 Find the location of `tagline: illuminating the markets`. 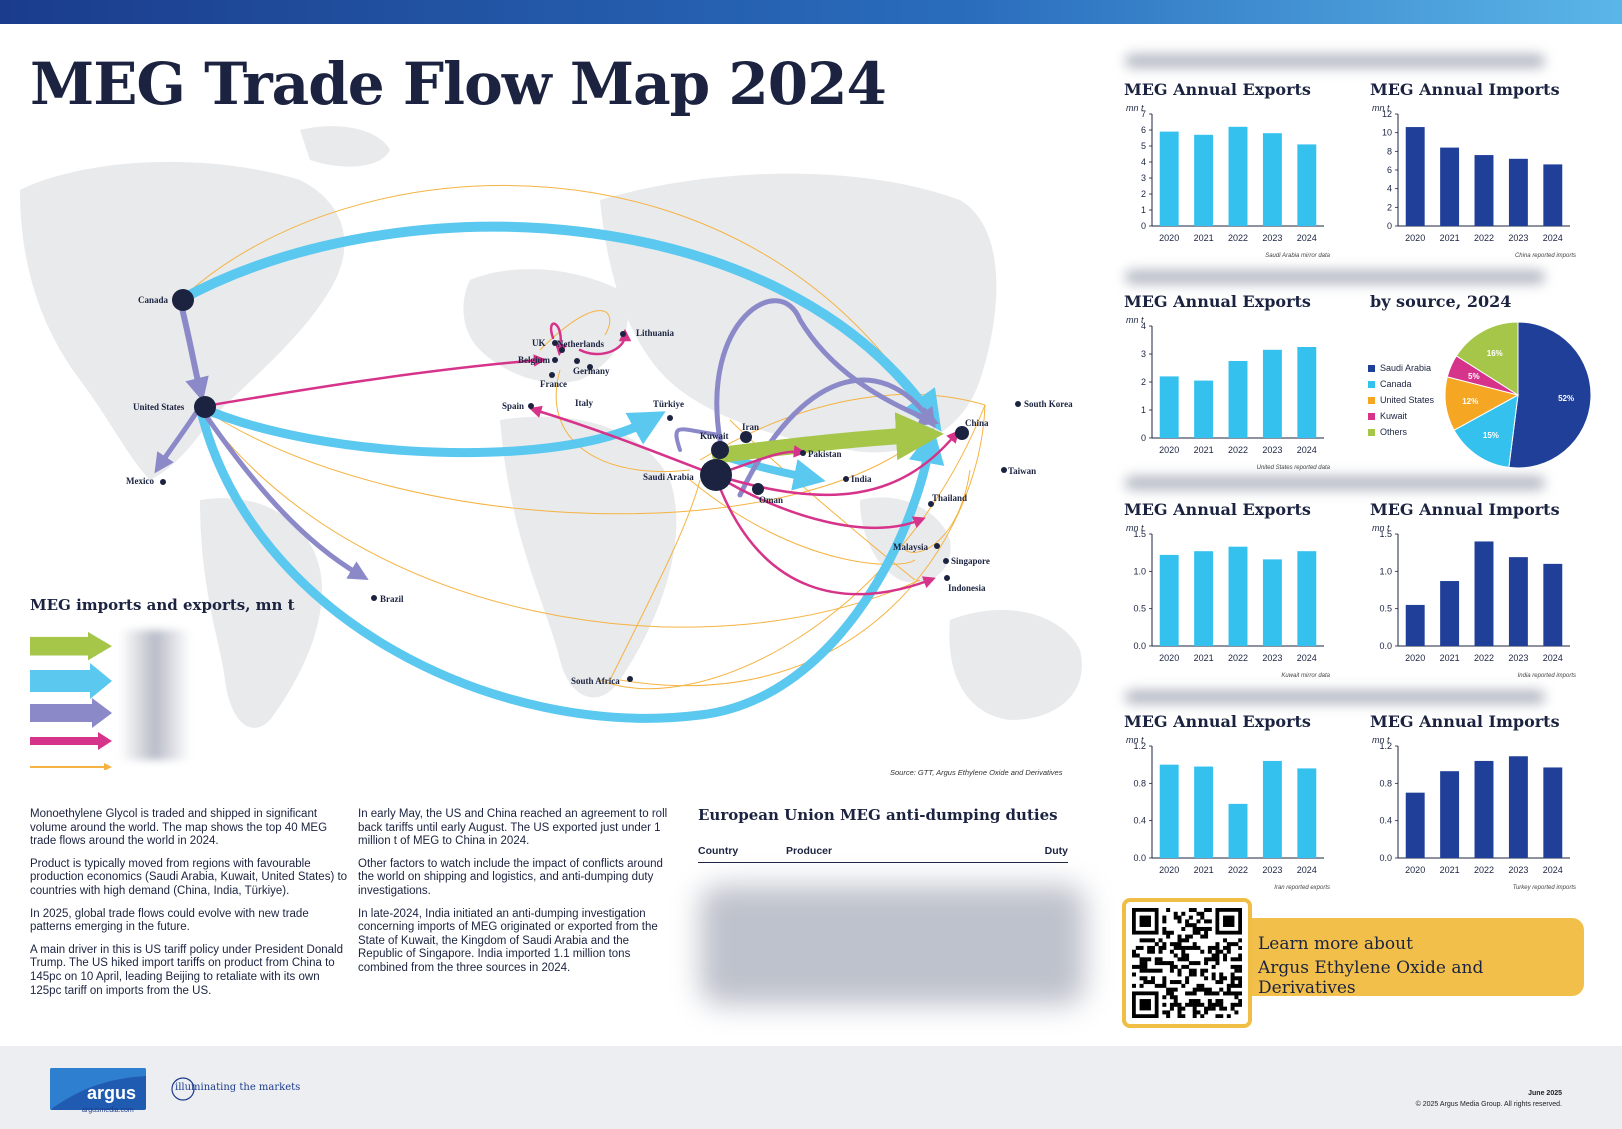

tagline: illuminating the markets is located at coordinates (238, 1087).